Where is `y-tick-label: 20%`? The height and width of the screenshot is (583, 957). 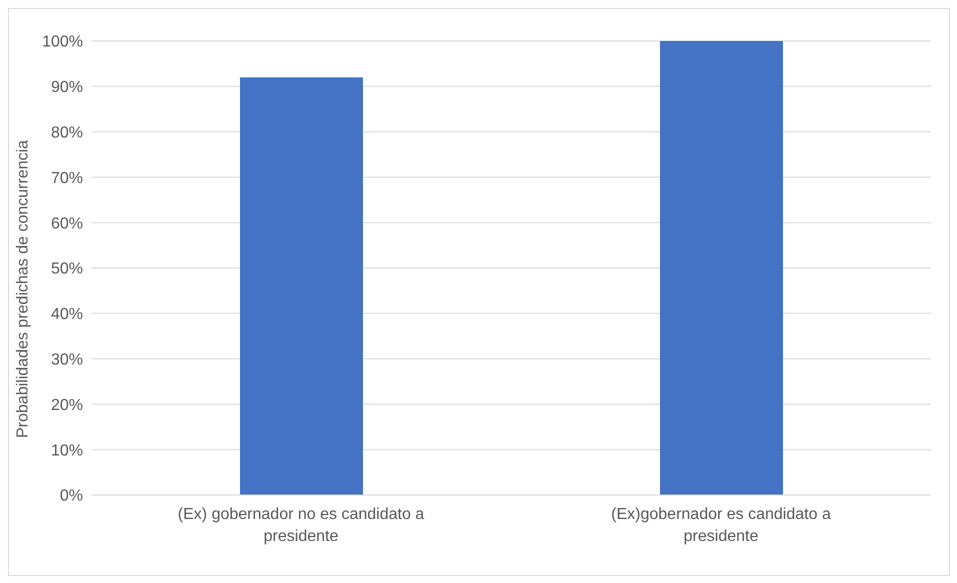 y-tick-label: 20% is located at coordinates (66, 405).